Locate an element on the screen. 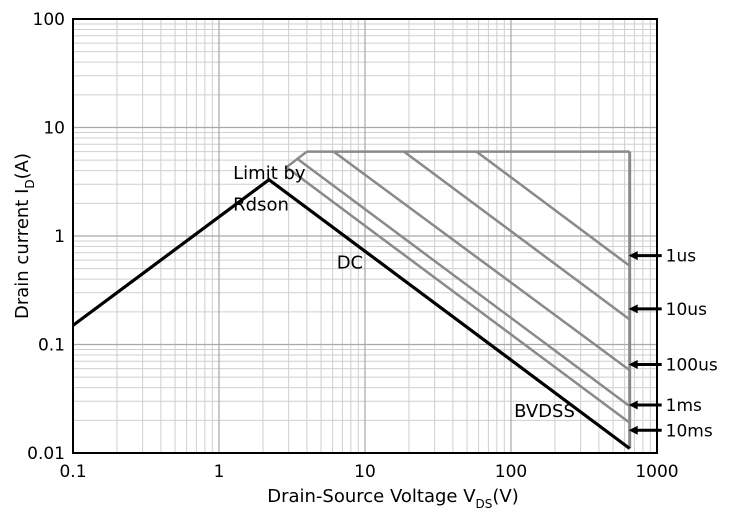 The width and height of the screenshot is (739, 513). pulse-label-10us: 10us is located at coordinates (686, 310).